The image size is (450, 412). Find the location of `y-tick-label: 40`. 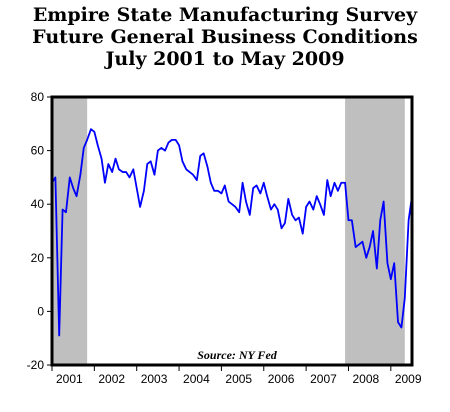

y-tick-label: 40 is located at coordinates (38, 204).